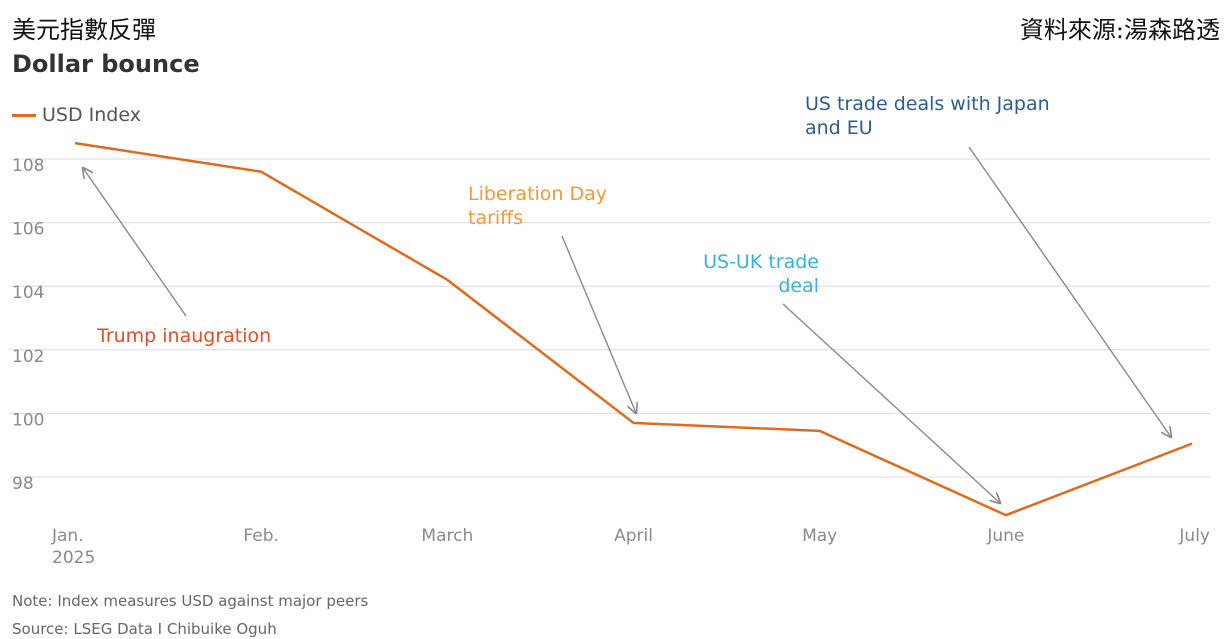  What do you see at coordinates (28, 166) in the screenshot?
I see `y-tick-label: 108` at bounding box center [28, 166].